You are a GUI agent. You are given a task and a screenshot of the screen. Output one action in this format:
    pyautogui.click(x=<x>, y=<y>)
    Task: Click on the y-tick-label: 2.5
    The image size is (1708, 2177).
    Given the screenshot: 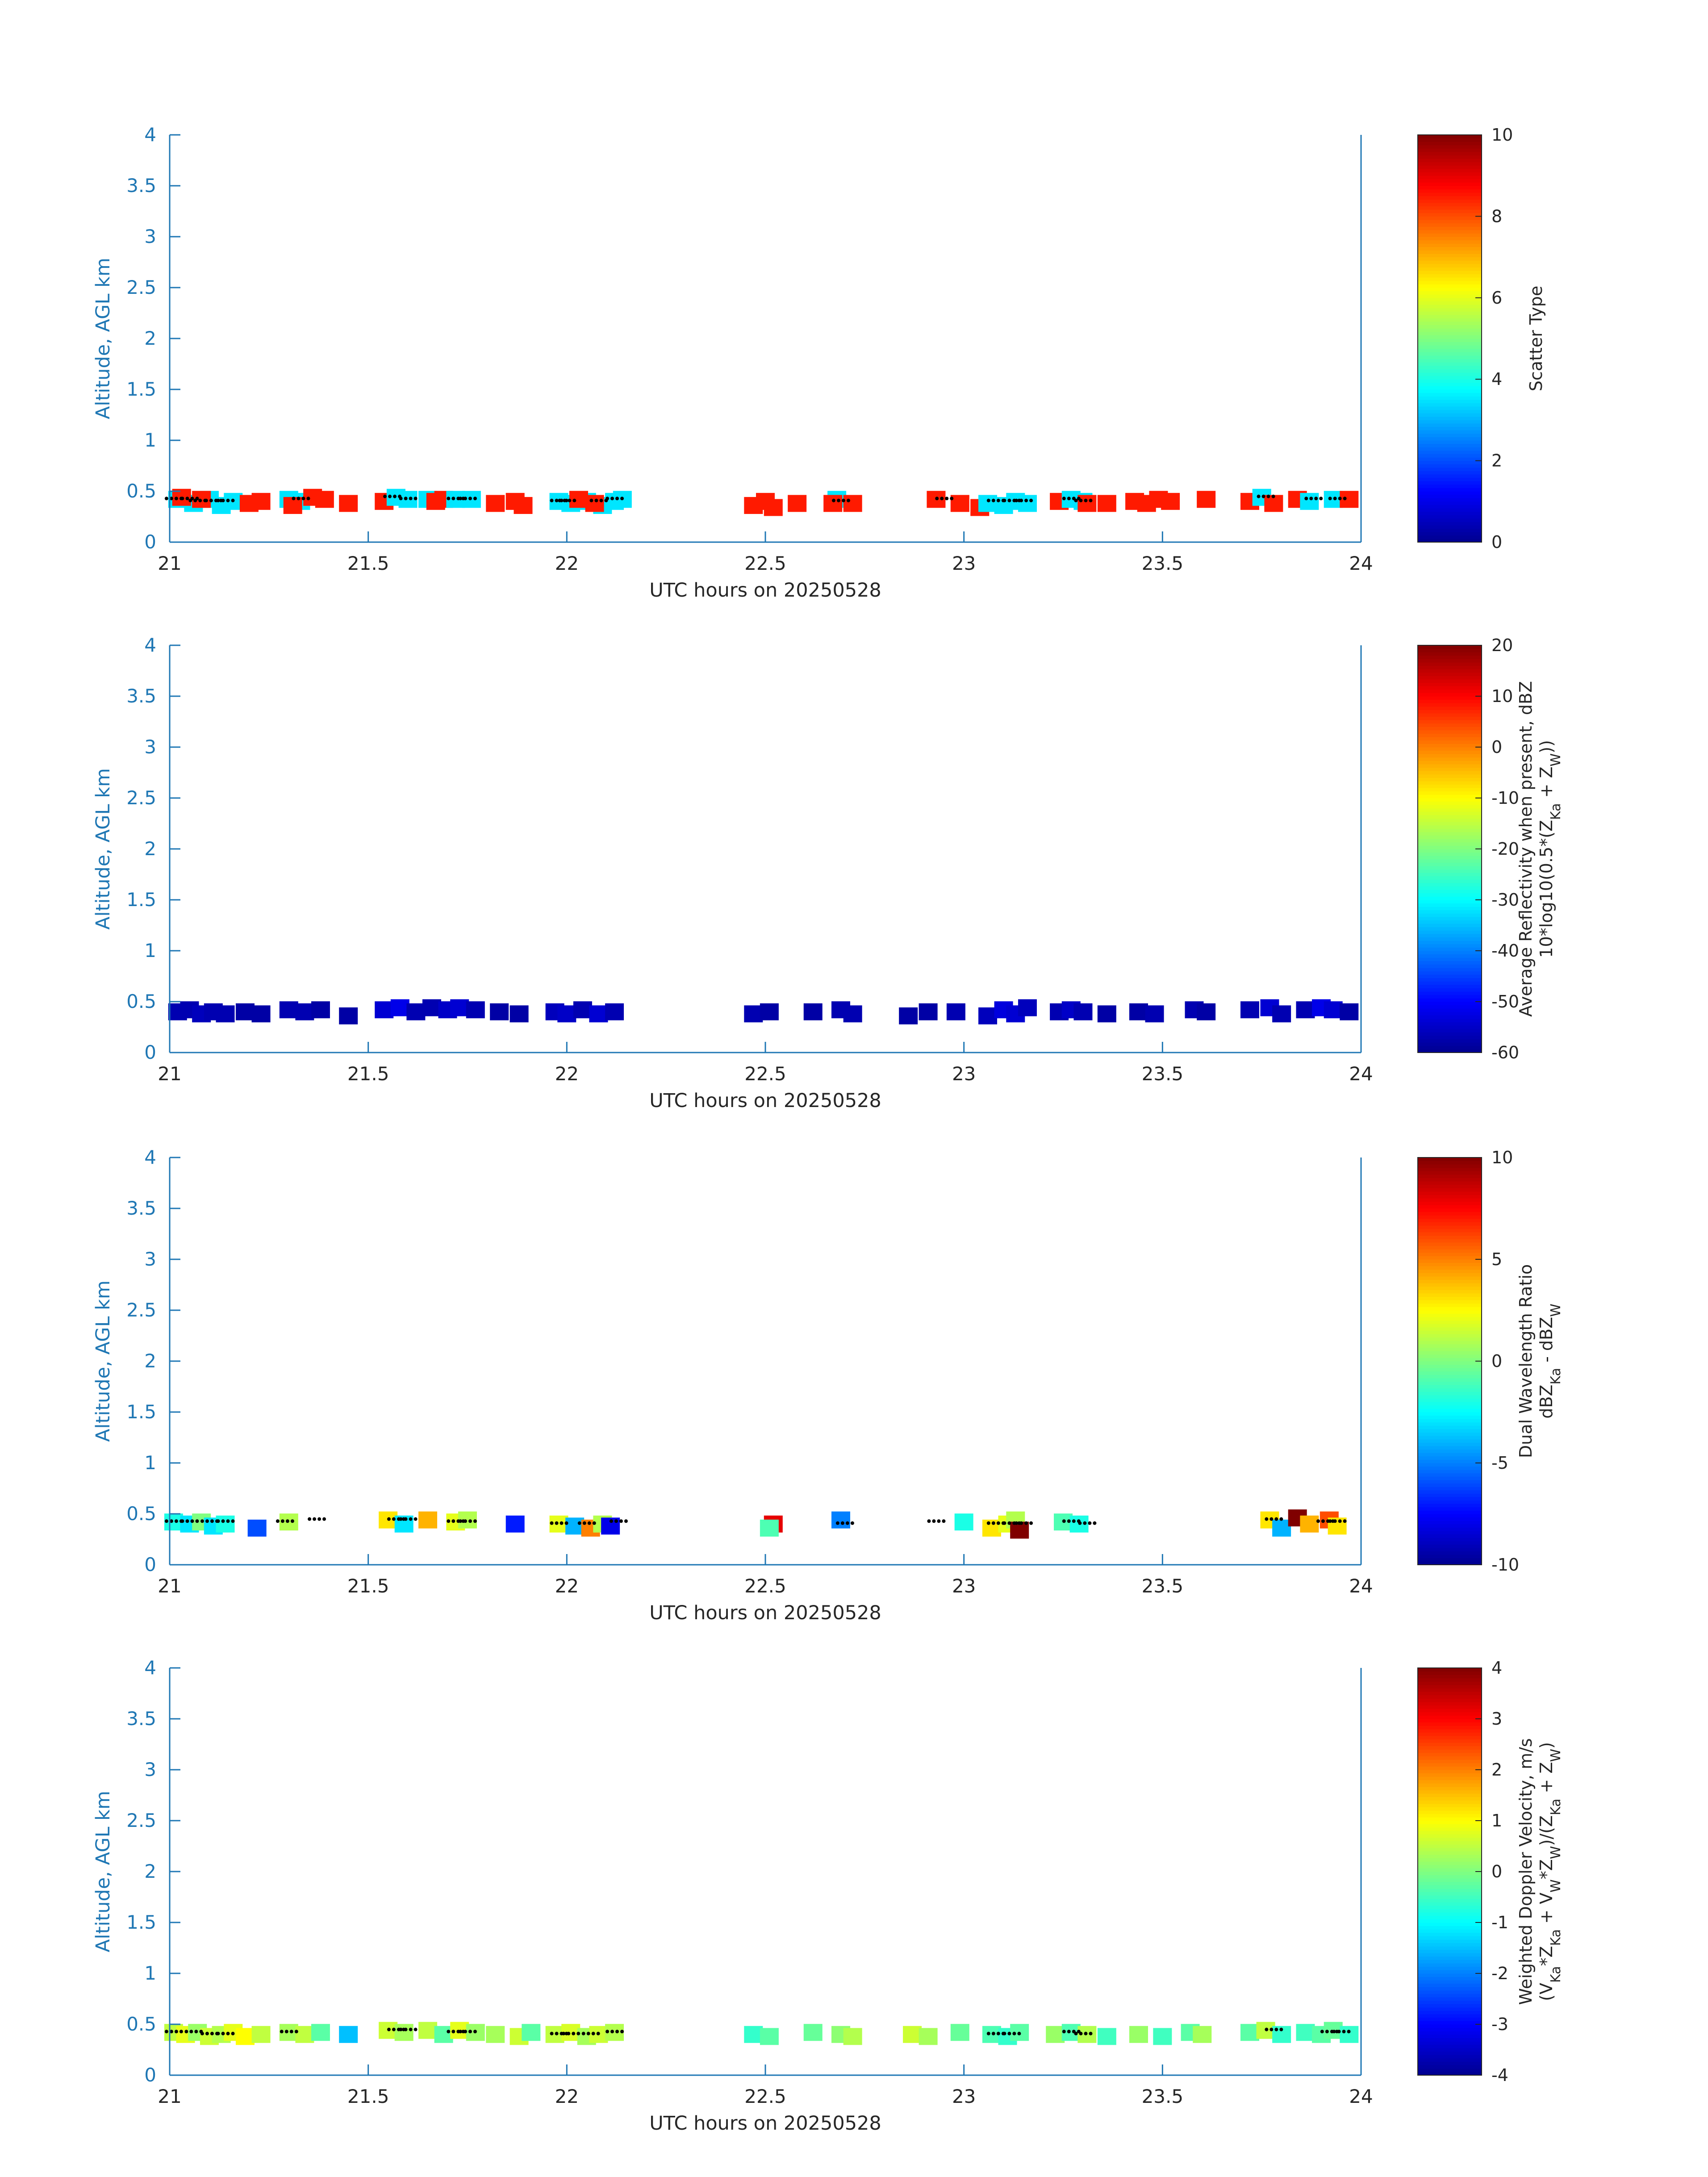 What is the action you would take?
    pyautogui.click(x=141, y=287)
    